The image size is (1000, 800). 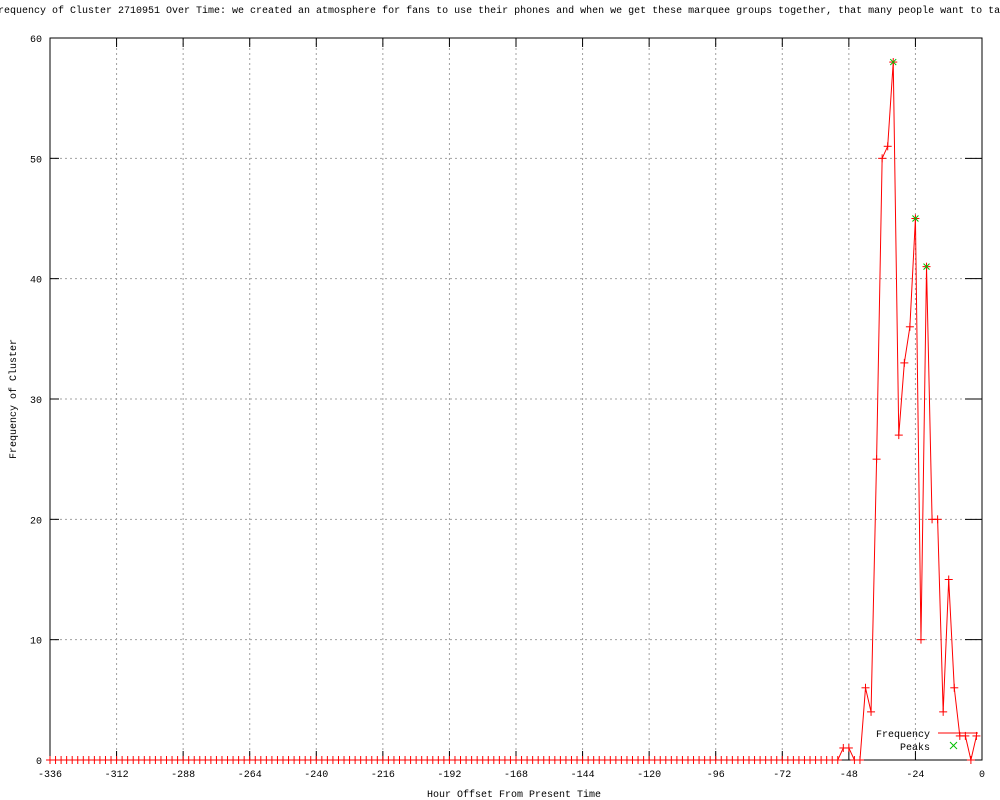 I want to click on x-tick-label: -144, so click(x=583, y=775).